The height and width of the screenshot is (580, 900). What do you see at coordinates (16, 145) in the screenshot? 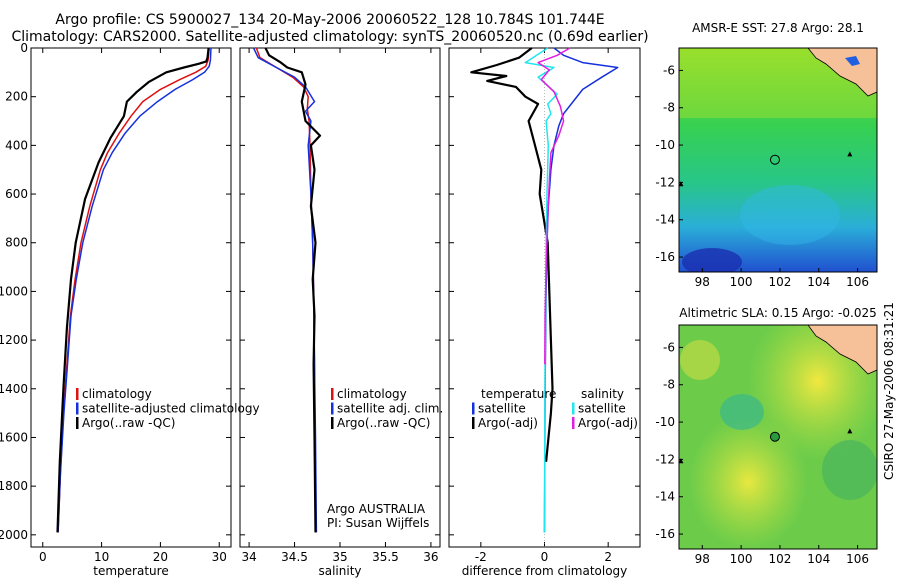
I see `y-tick-label: 400` at bounding box center [16, 145].